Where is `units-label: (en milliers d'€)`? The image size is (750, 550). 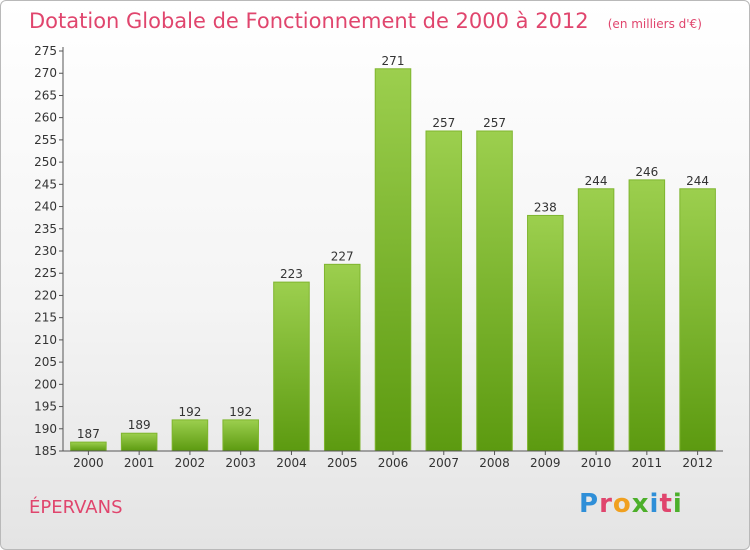
units-label: (en milliers d'€) is located at coordinates (654, 24).